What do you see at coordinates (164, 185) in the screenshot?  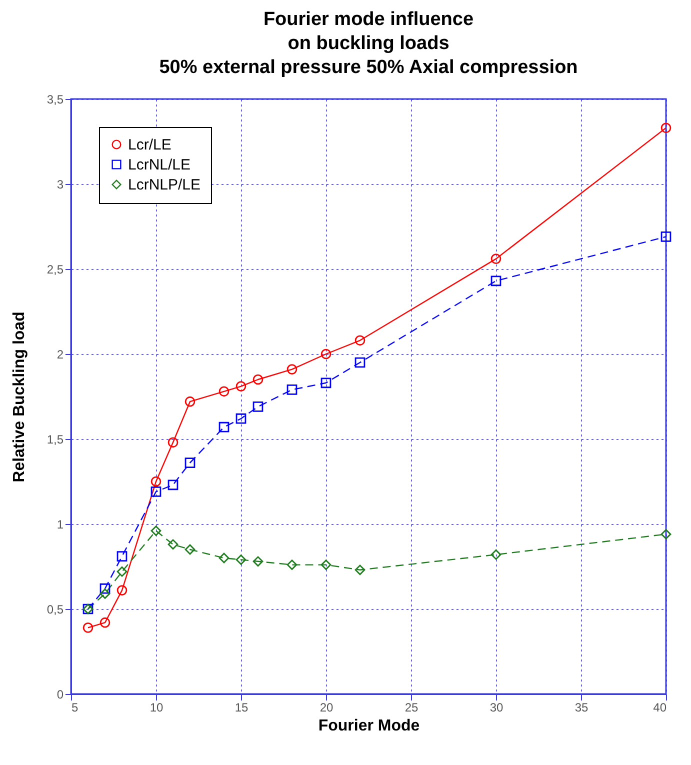 I see `legend-label: LcrNLP/LE` at bounding box center [164, 185].